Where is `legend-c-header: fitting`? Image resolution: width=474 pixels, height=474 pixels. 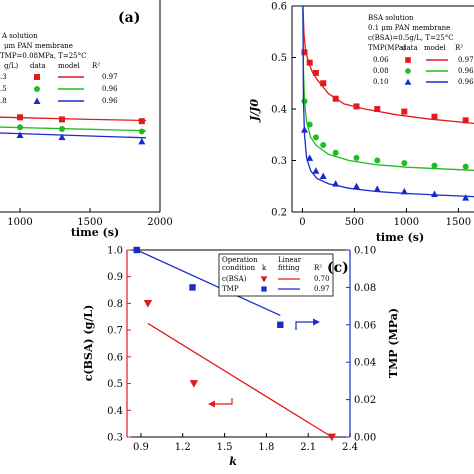 legend-c-header: fitting is located at coordinates (289, 268).